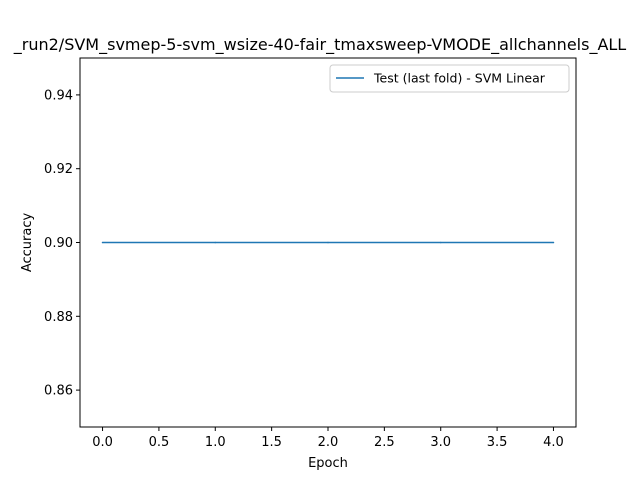 The width and height of the screenshot is (640, 480). What do you see at coordinates (58, 391) in the screenshot?
I see `y-tick-label: 0.86` at bounding box center [58, 391].